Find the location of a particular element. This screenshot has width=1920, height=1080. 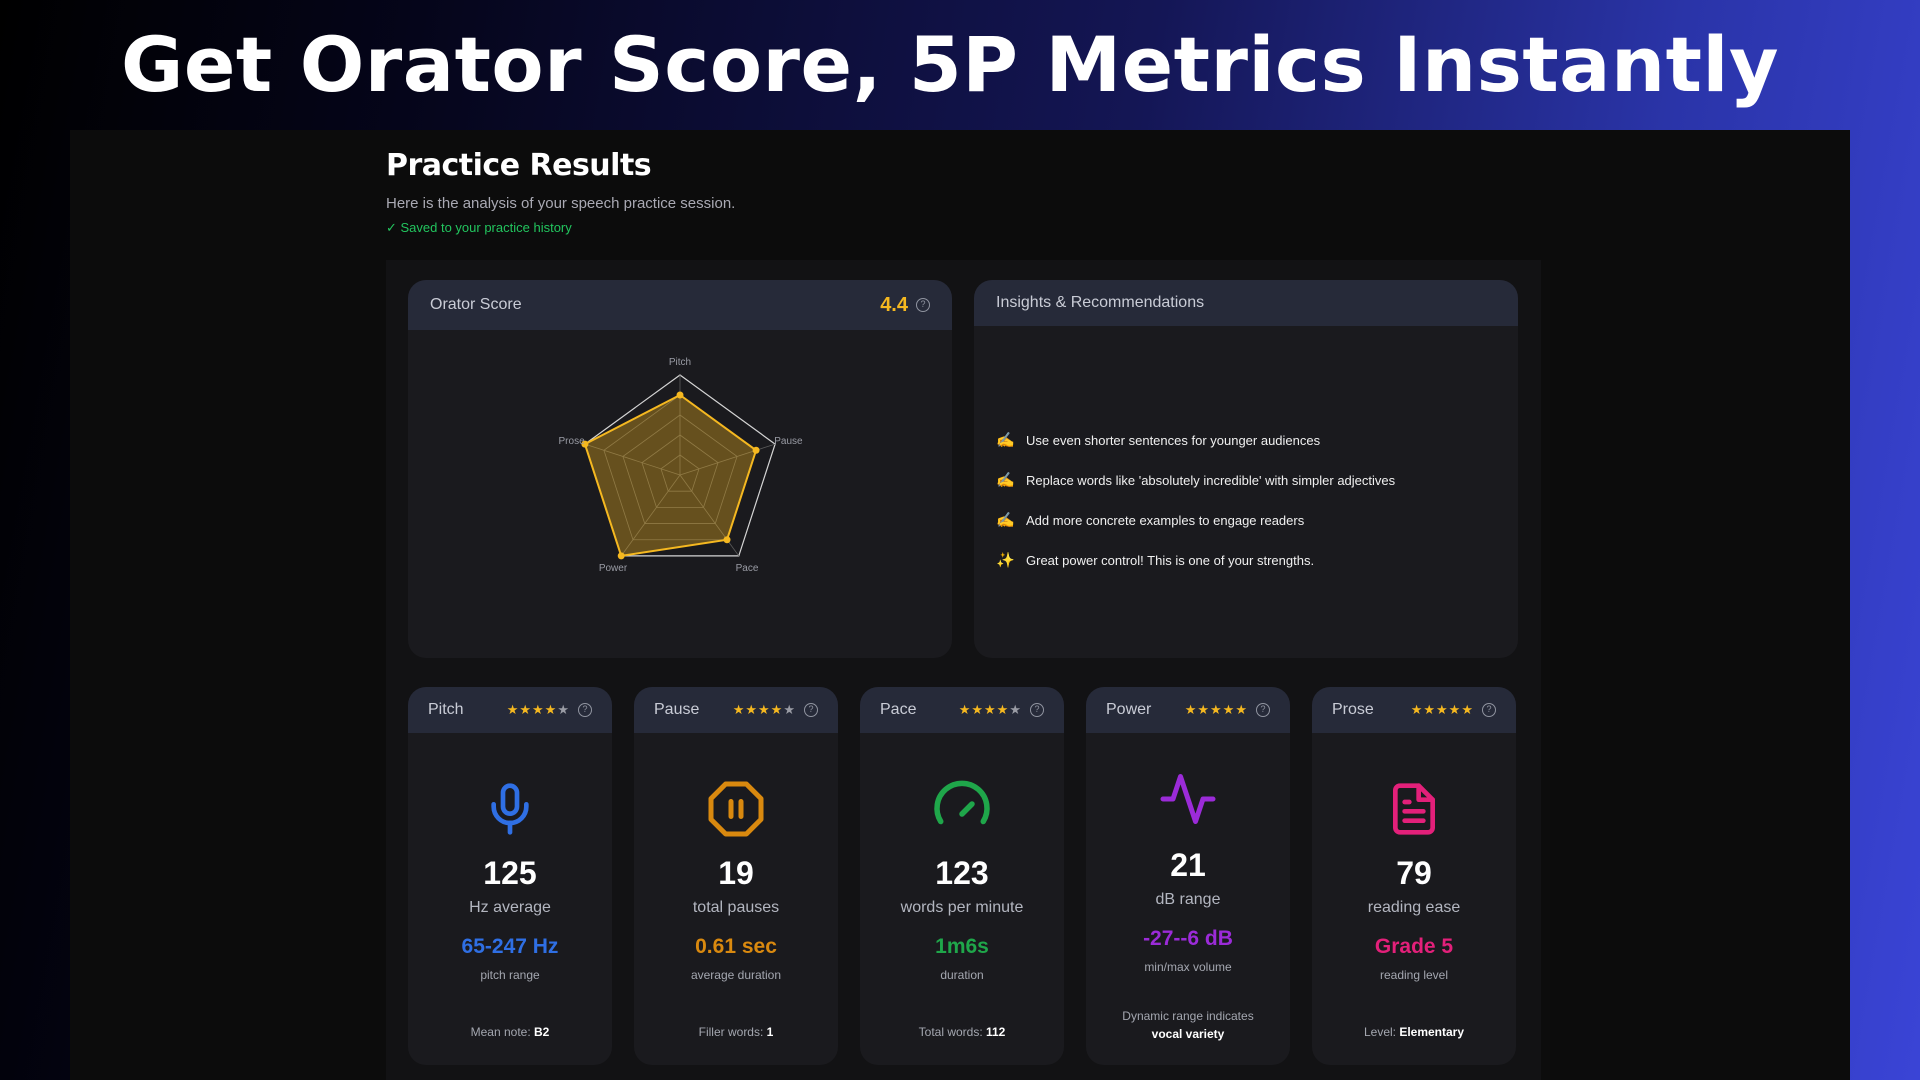

page-title: Practice Results is located at coordinates (519, 165).